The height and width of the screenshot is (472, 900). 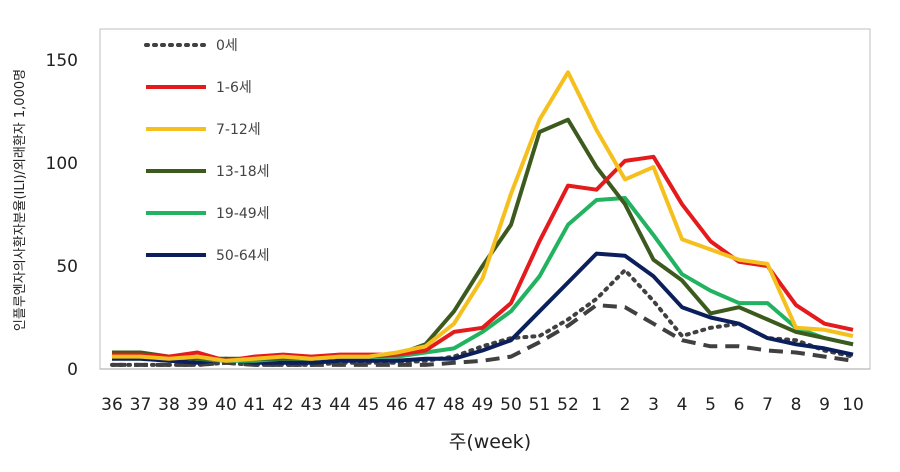 What do you see at coordinates (596, 405) in the screenshot?
I see `x-tick-label: 1` at bounding box center [596, 405].